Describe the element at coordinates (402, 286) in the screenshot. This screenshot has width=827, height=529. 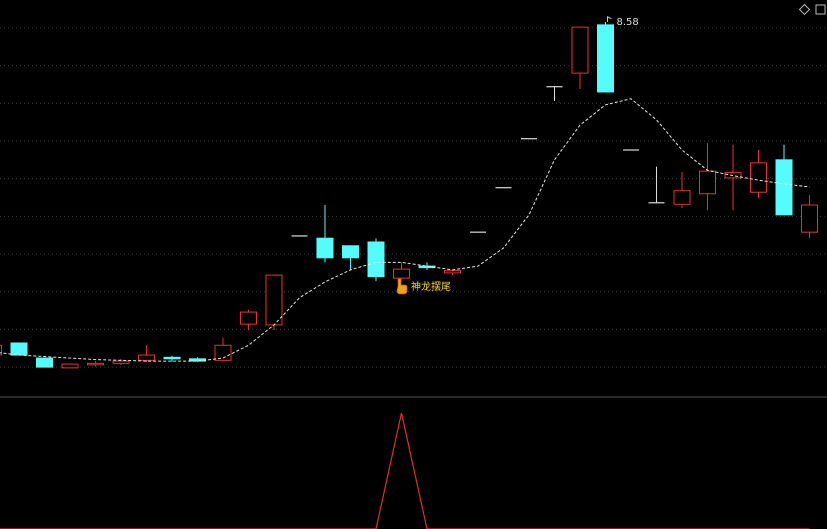
I see `hand-icon` at that location.